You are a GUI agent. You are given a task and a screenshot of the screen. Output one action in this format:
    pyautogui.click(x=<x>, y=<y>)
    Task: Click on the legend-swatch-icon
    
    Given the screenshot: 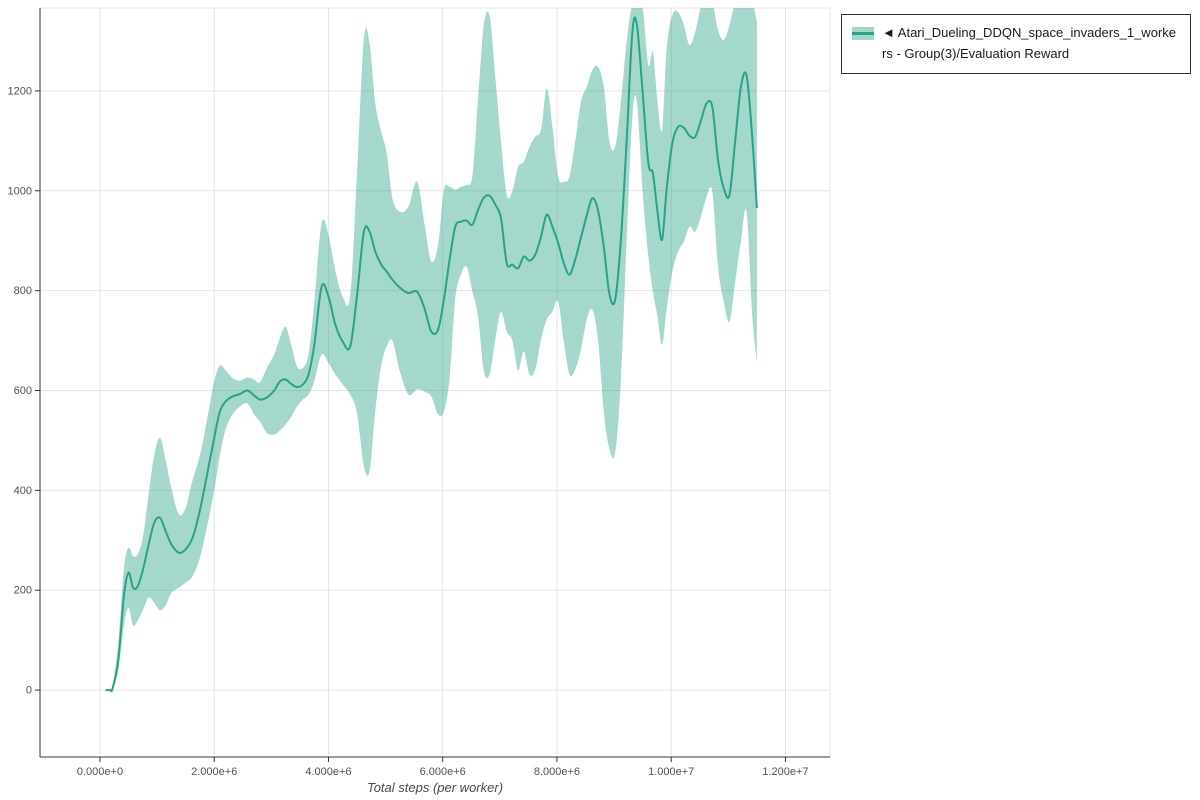 What is the action you would take?
    pyautogui.click(x=863, y=33)
    